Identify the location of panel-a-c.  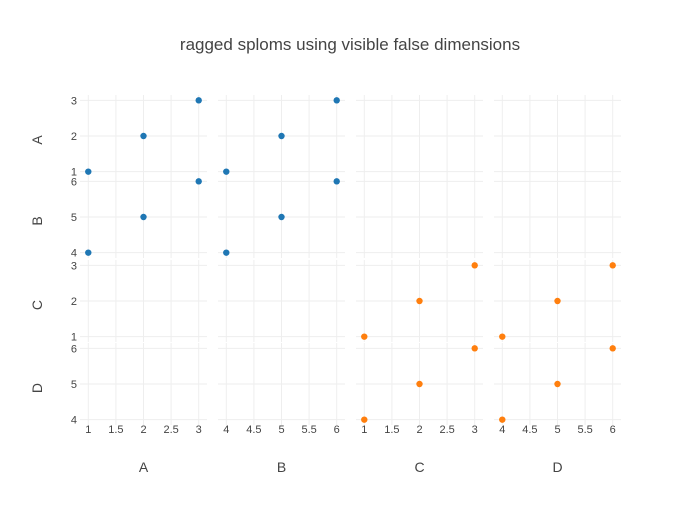
(419, 136).